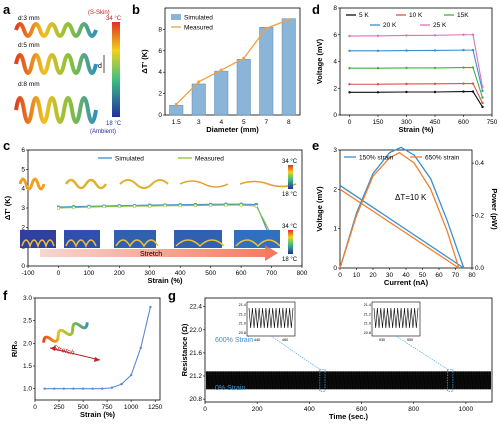 The image size is (500, 425). What do you see at coordinates (378, 122) in the screenshot?
I see `d-xticklabel-1: 150` at bounding box center [378, 122].